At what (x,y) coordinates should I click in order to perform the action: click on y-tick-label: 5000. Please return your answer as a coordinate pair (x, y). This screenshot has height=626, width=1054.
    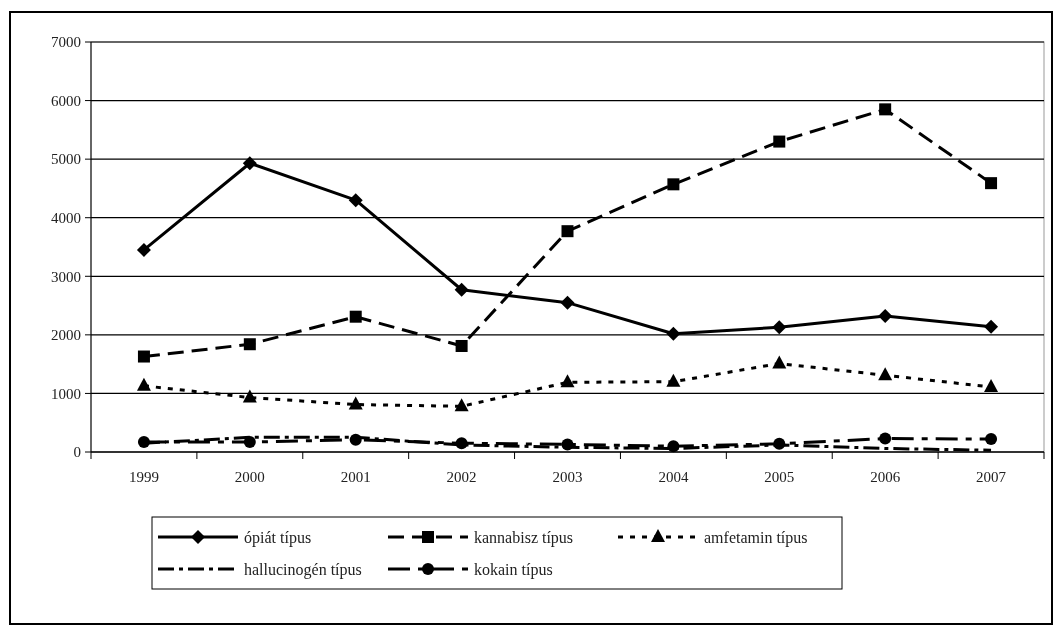
    Looking at the image, I should click on (66, 159).